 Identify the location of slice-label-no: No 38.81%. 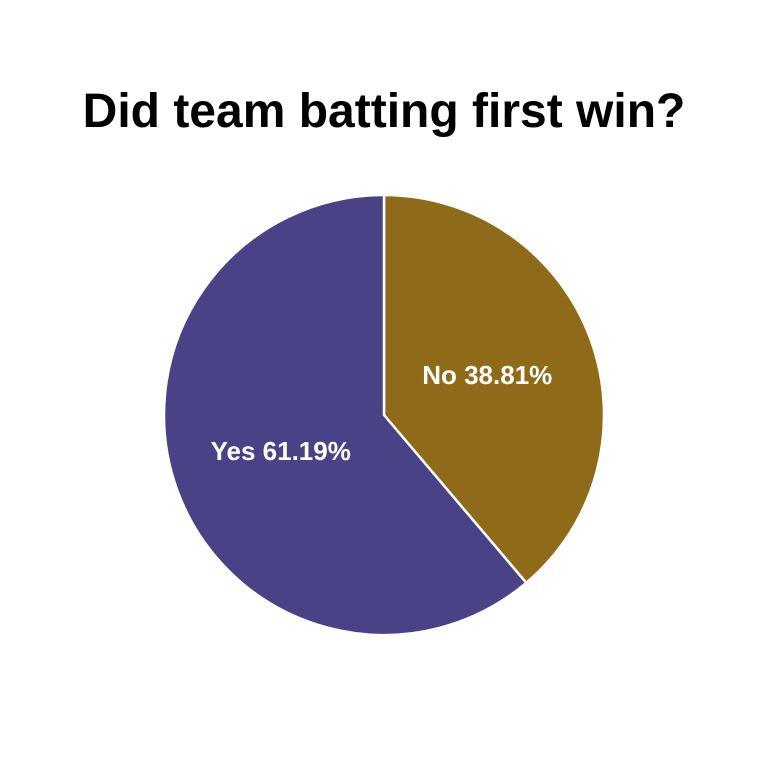
(487, 375).